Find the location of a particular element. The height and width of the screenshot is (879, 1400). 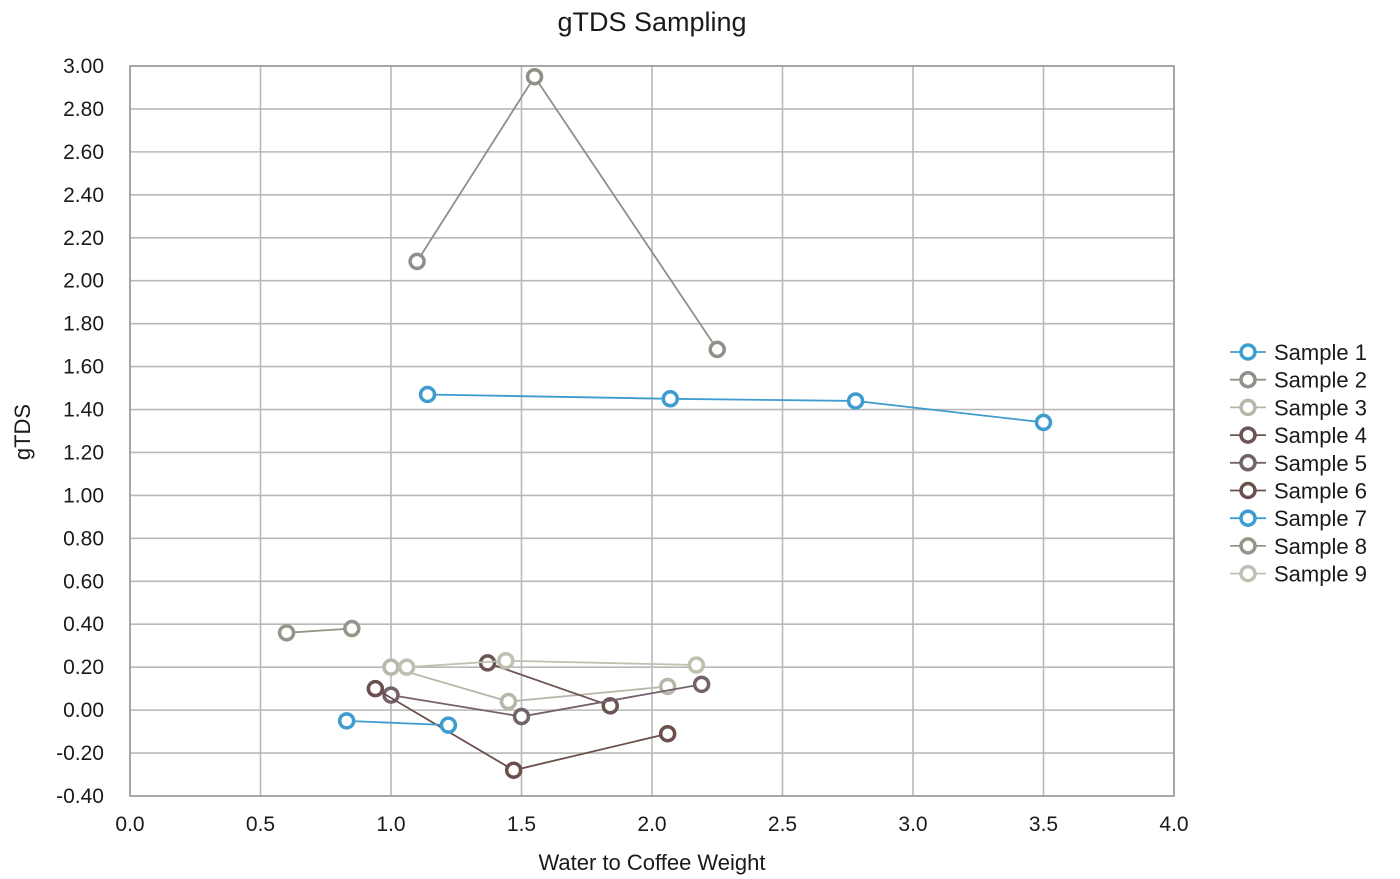

chart-title: gTDS Sampling is located at coordinates (651, 22).